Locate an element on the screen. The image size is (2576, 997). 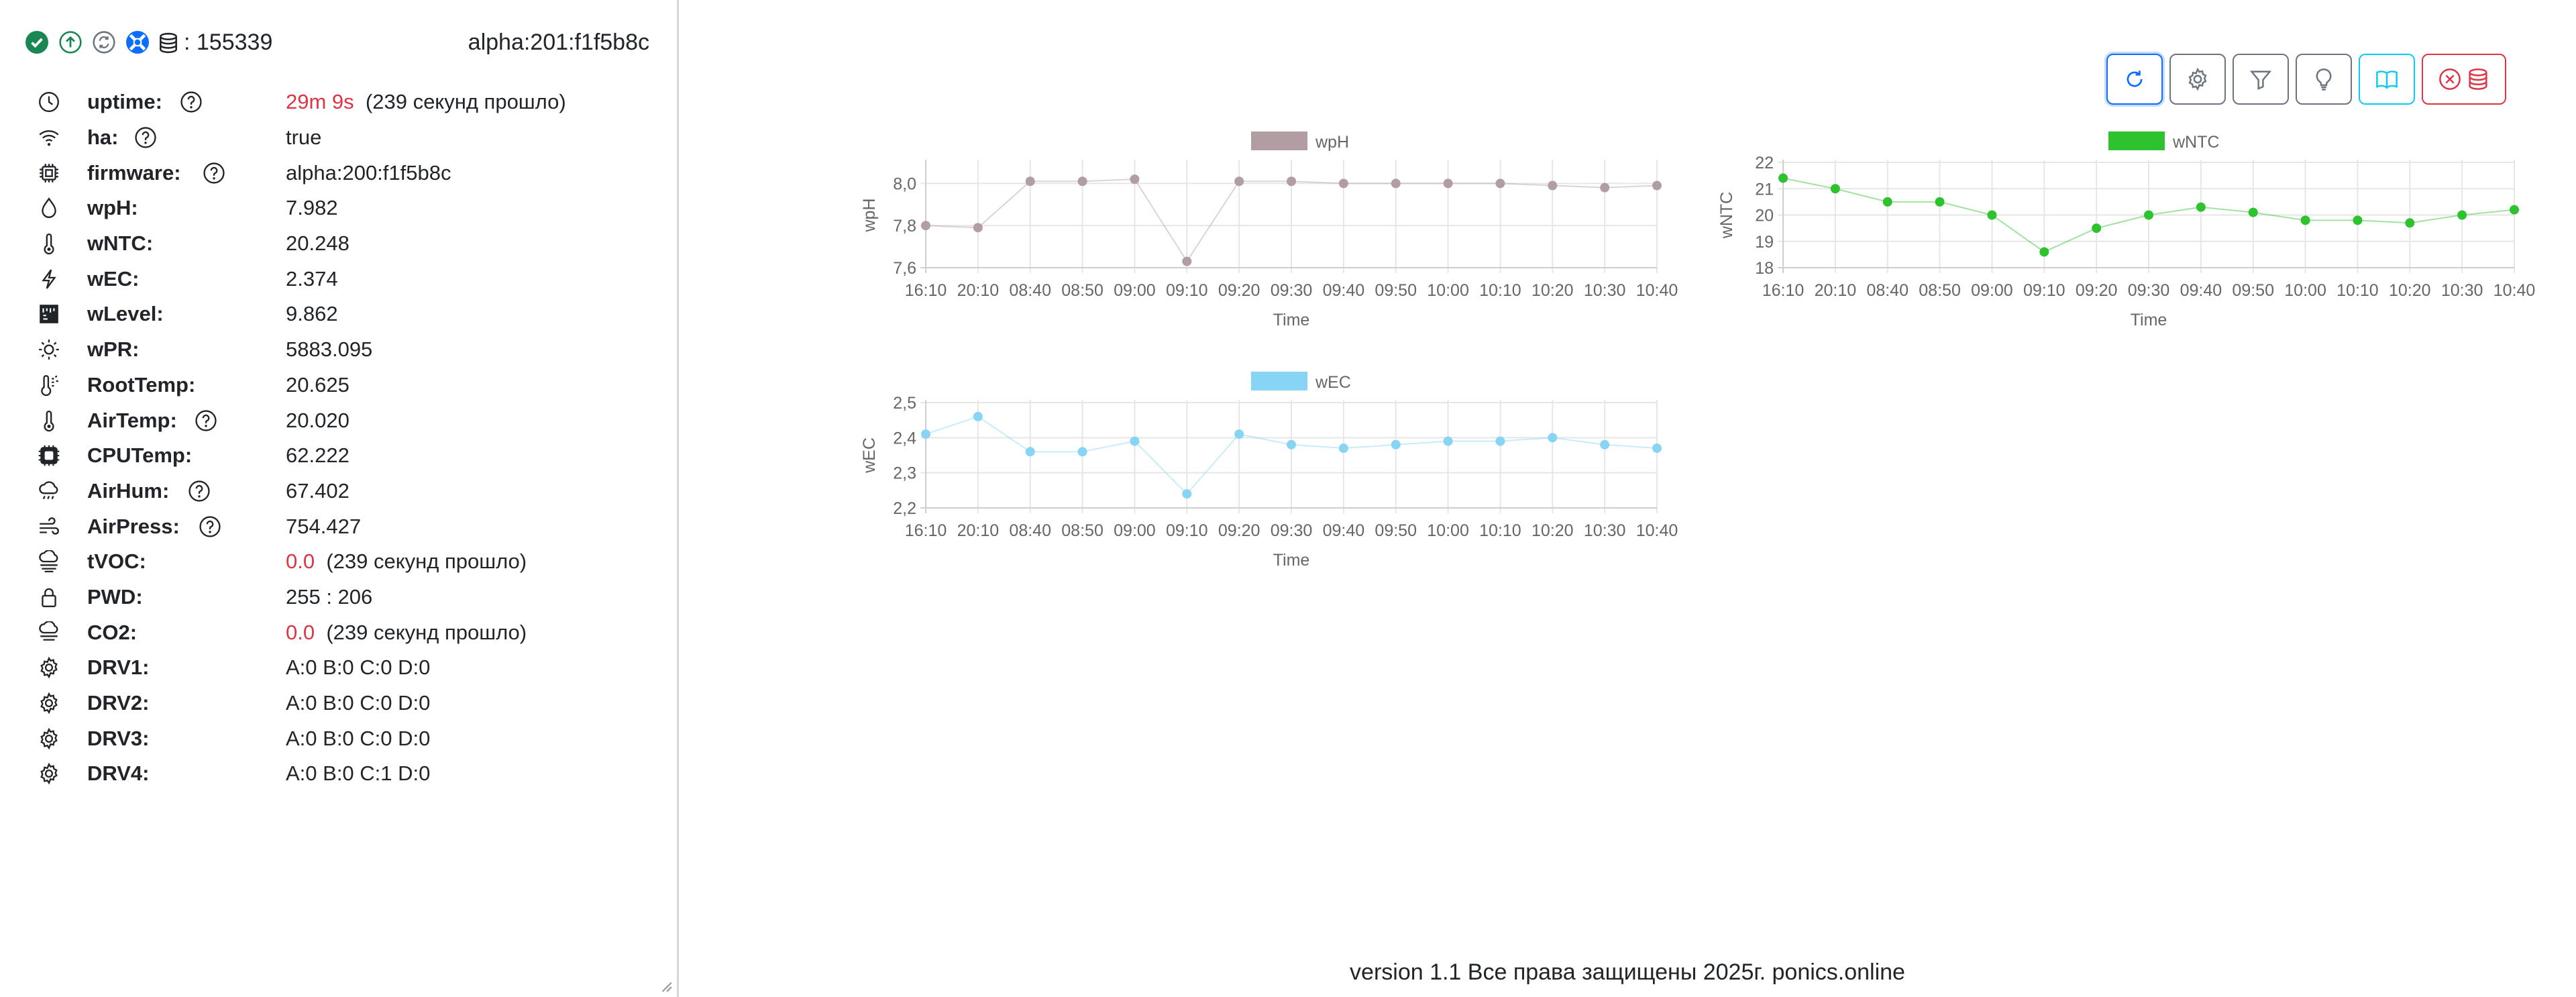
metric-label: CO2: is located at coordinates (112, 632).